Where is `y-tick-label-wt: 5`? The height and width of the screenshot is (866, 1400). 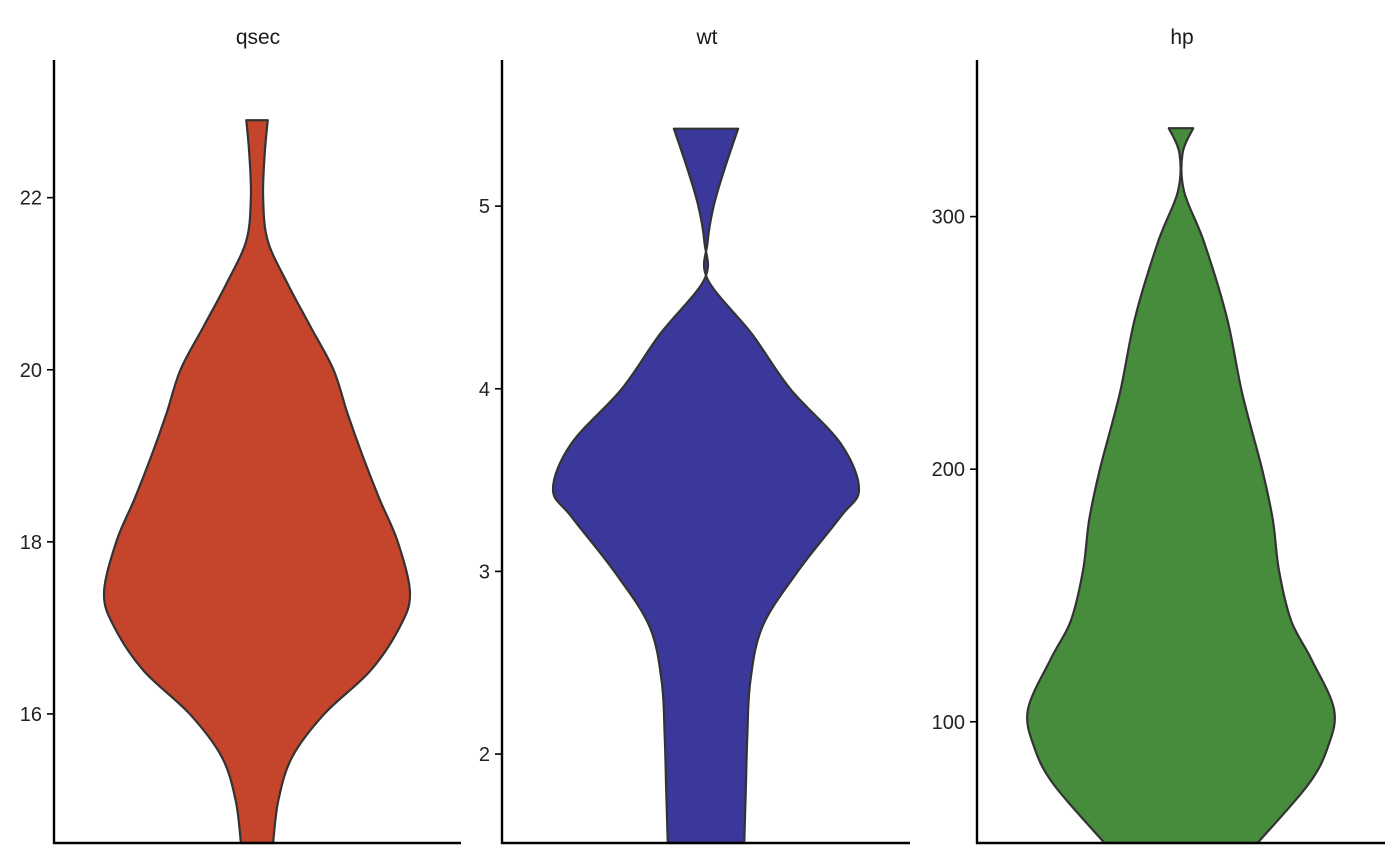 y-tick-label-wt: 5 is located at coordinates (484, 207).